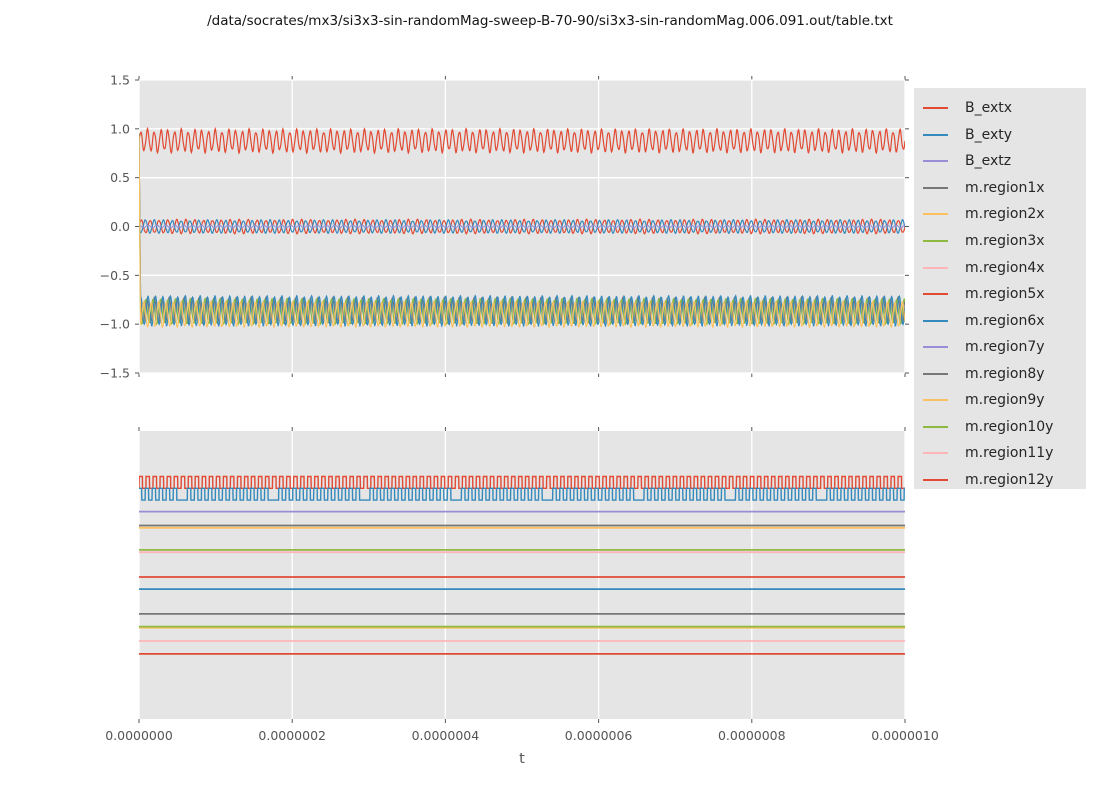 The image size is (1100, 800). What do you see at coordinates (120, 128) in the screenshot?
I see `y-tick-label: 1.0` at bounding box center [120, 128].